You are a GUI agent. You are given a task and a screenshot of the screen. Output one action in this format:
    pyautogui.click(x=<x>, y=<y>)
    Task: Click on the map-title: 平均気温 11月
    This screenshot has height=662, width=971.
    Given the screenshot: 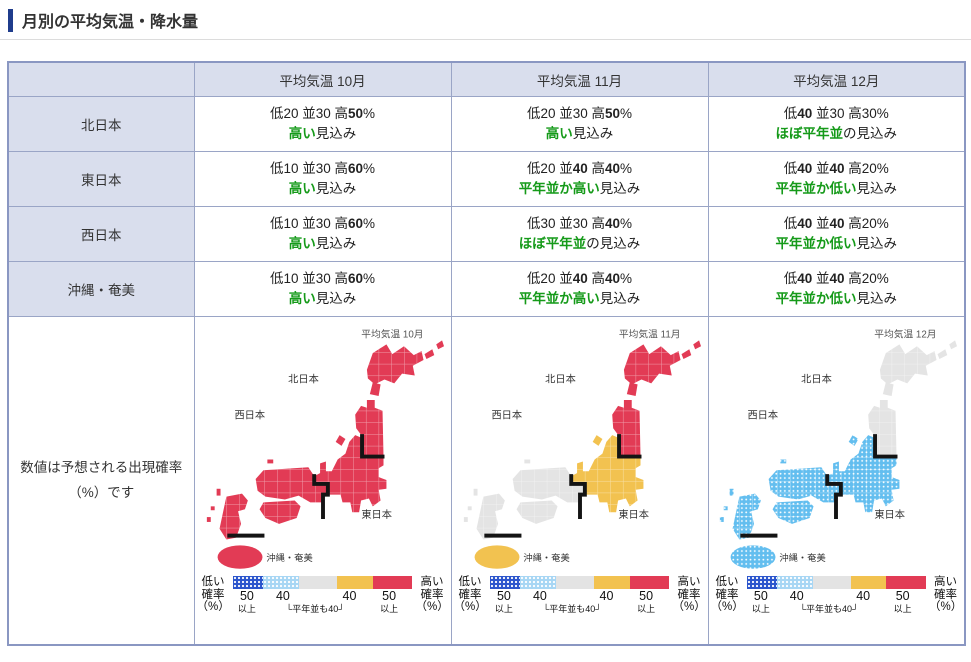 What is the action you would take?
    pyautogui.click(x=649, y=333)
    